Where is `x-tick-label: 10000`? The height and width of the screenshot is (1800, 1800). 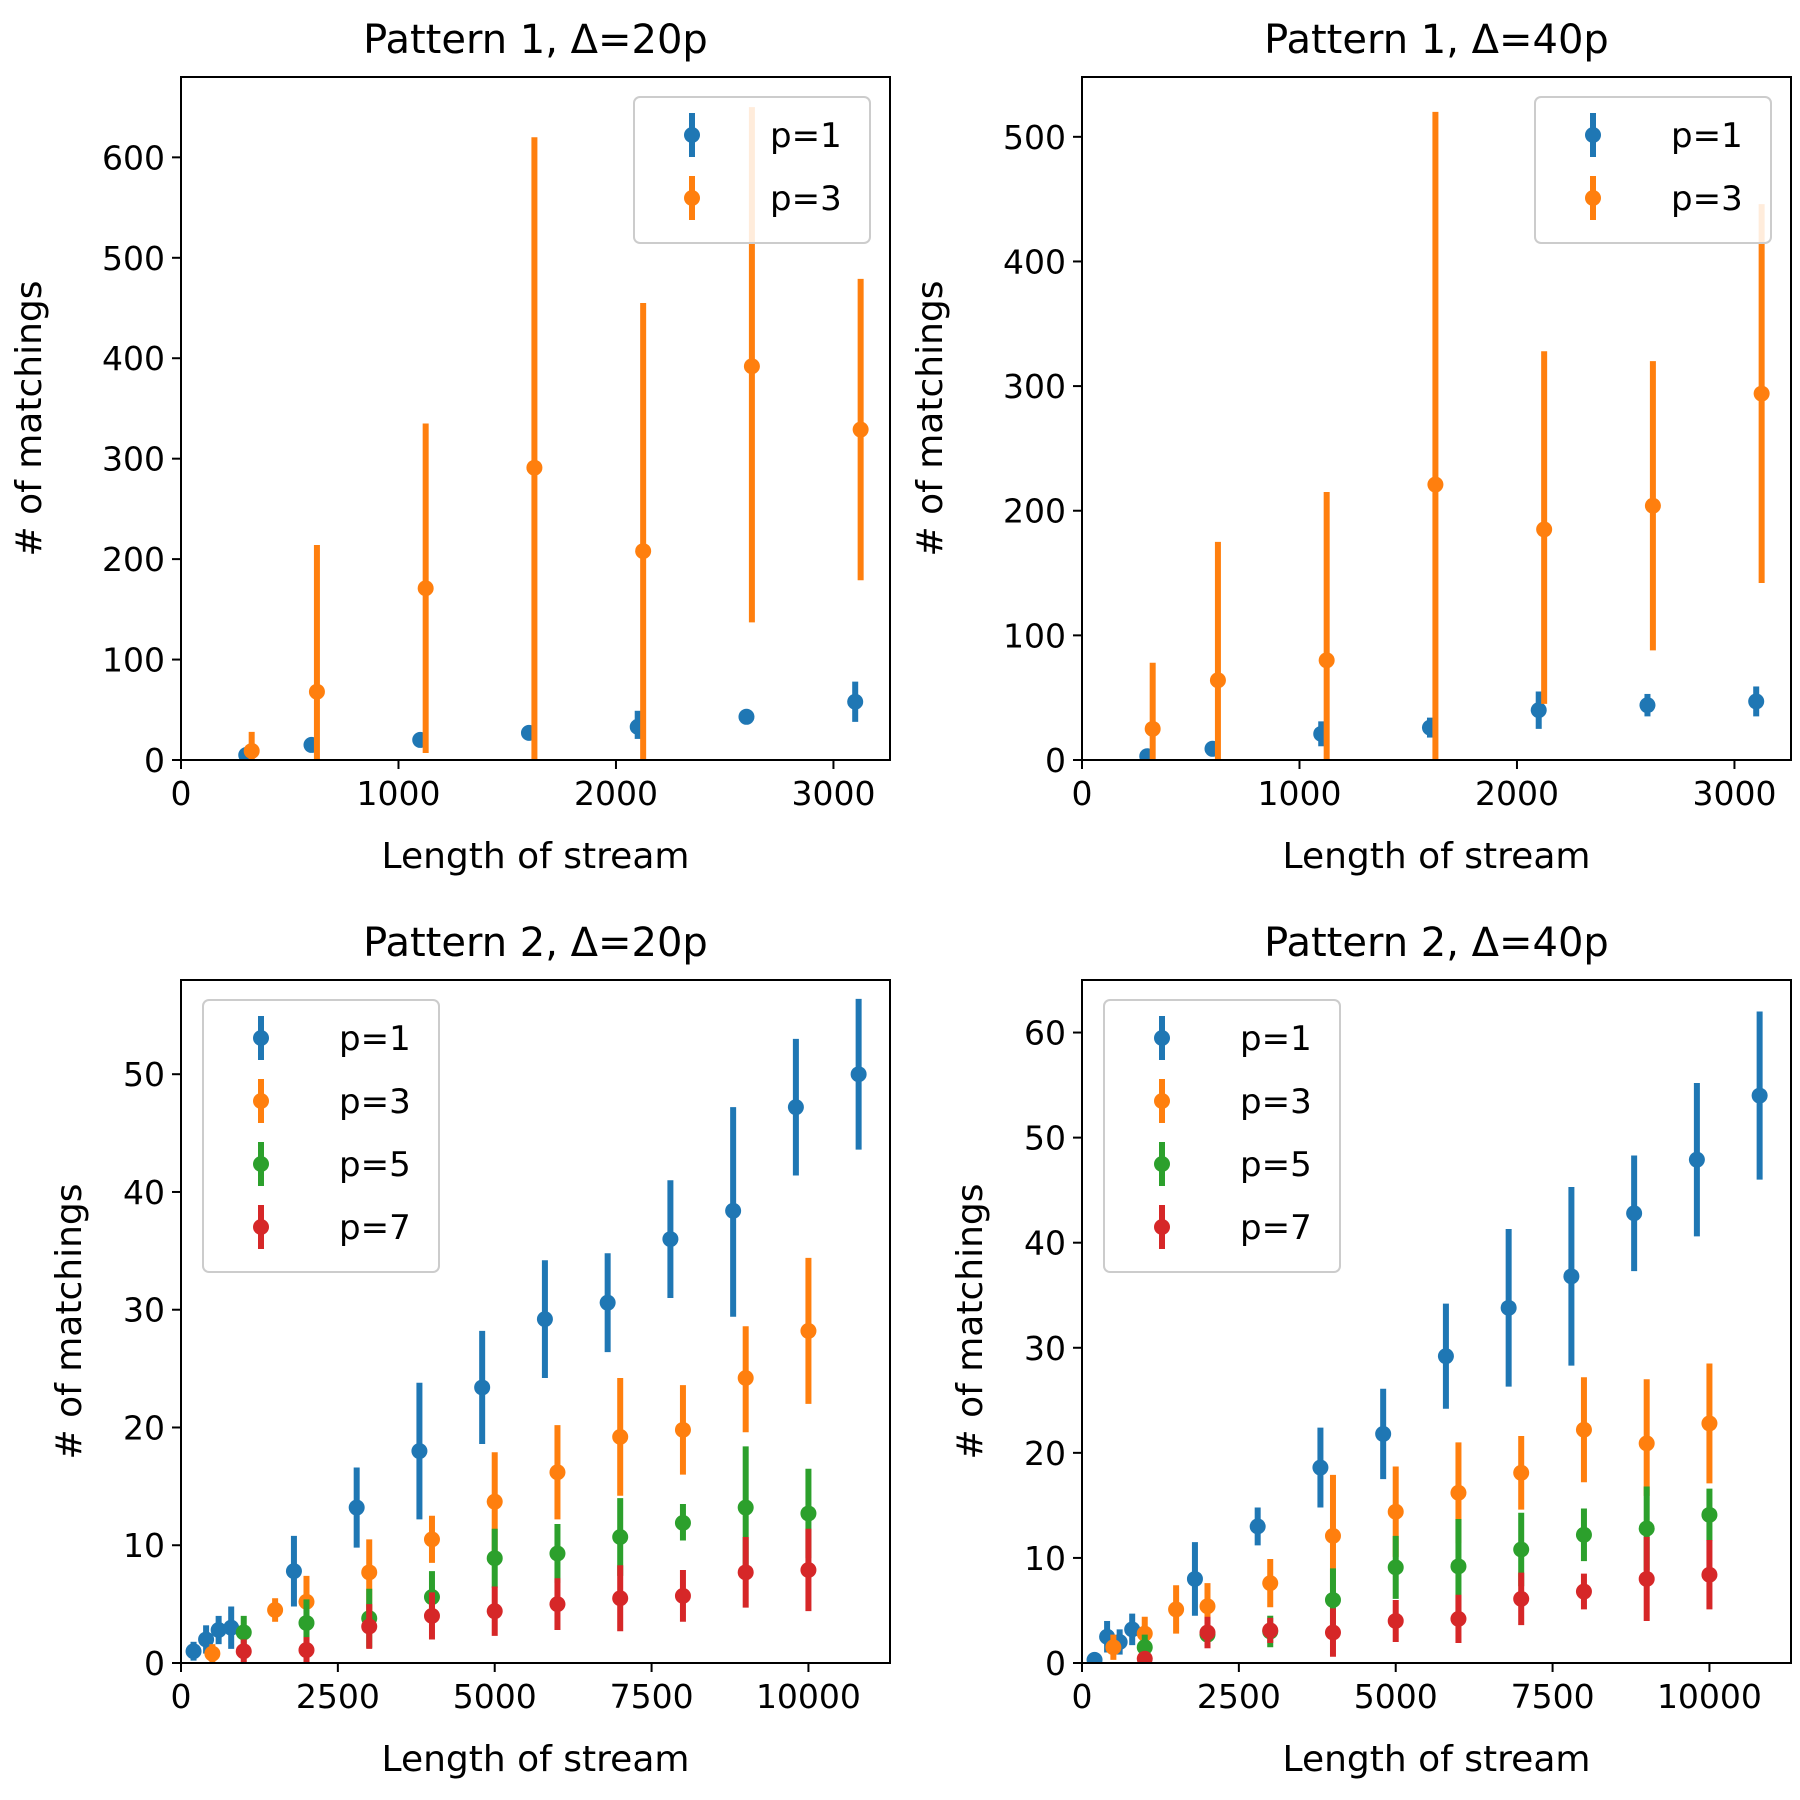 x-tick-label: 10000 is located at coordinates (808, 1696).